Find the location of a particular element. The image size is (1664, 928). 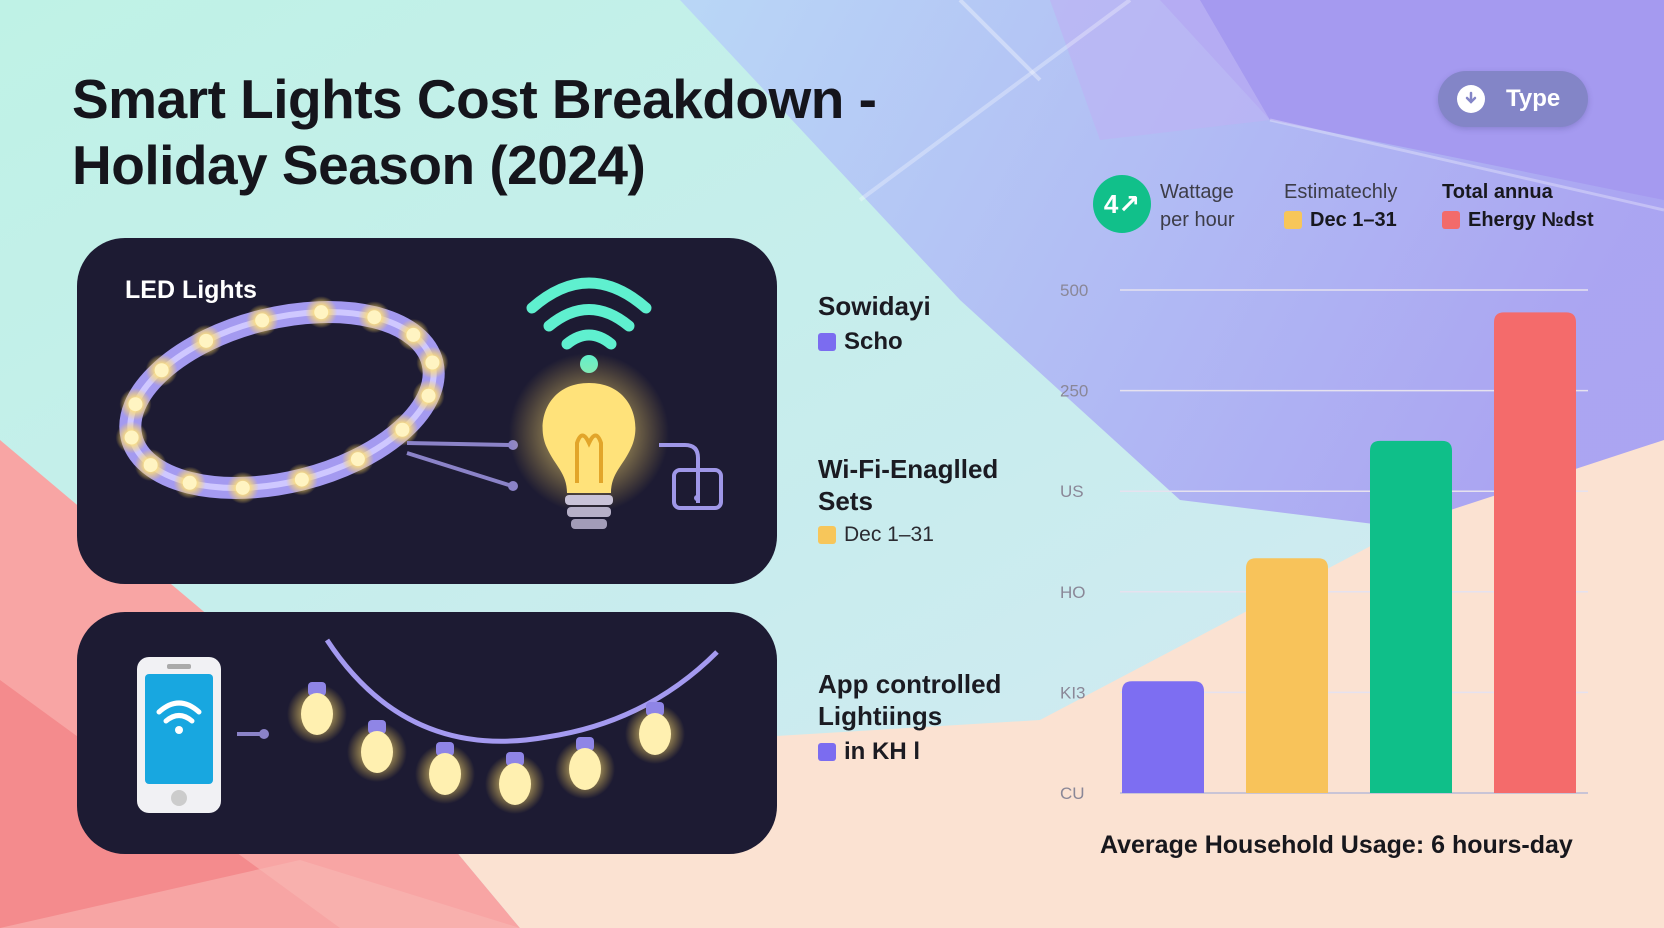

legend-estimate-swatch is located at coordinates (1293, 220).